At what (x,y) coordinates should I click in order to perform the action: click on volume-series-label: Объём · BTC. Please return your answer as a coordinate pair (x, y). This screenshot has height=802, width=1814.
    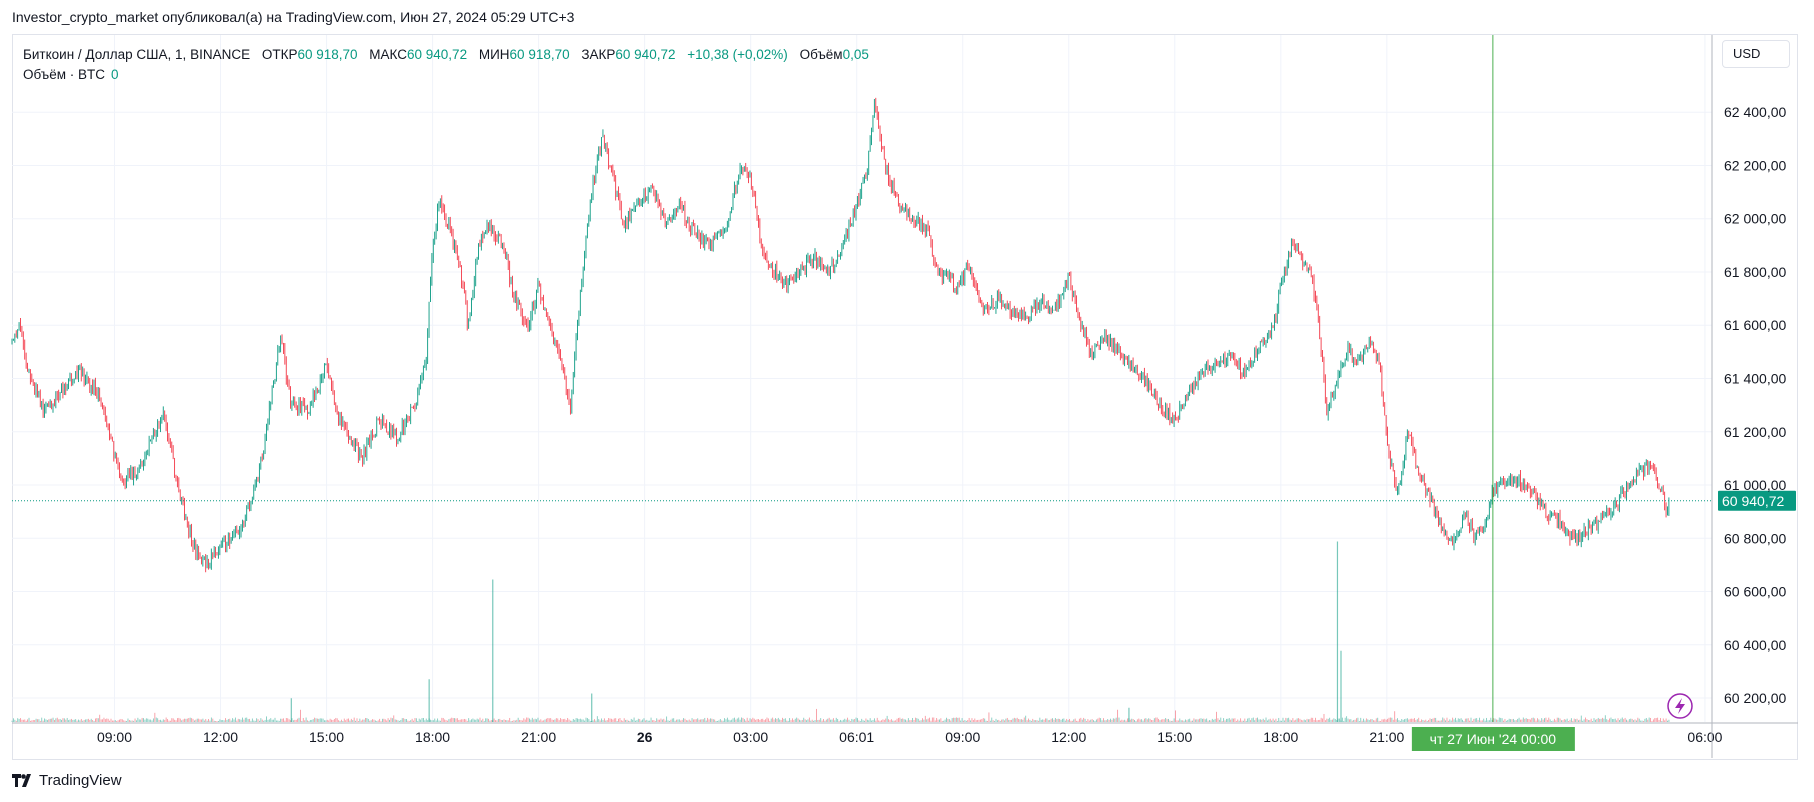
    Looking at the image, I should click on (64, 74).